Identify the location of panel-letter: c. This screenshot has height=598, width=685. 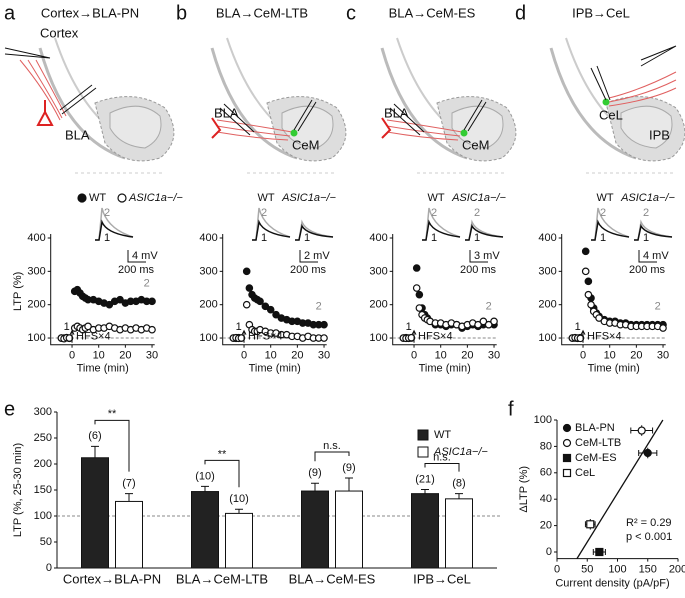
(351, 13).